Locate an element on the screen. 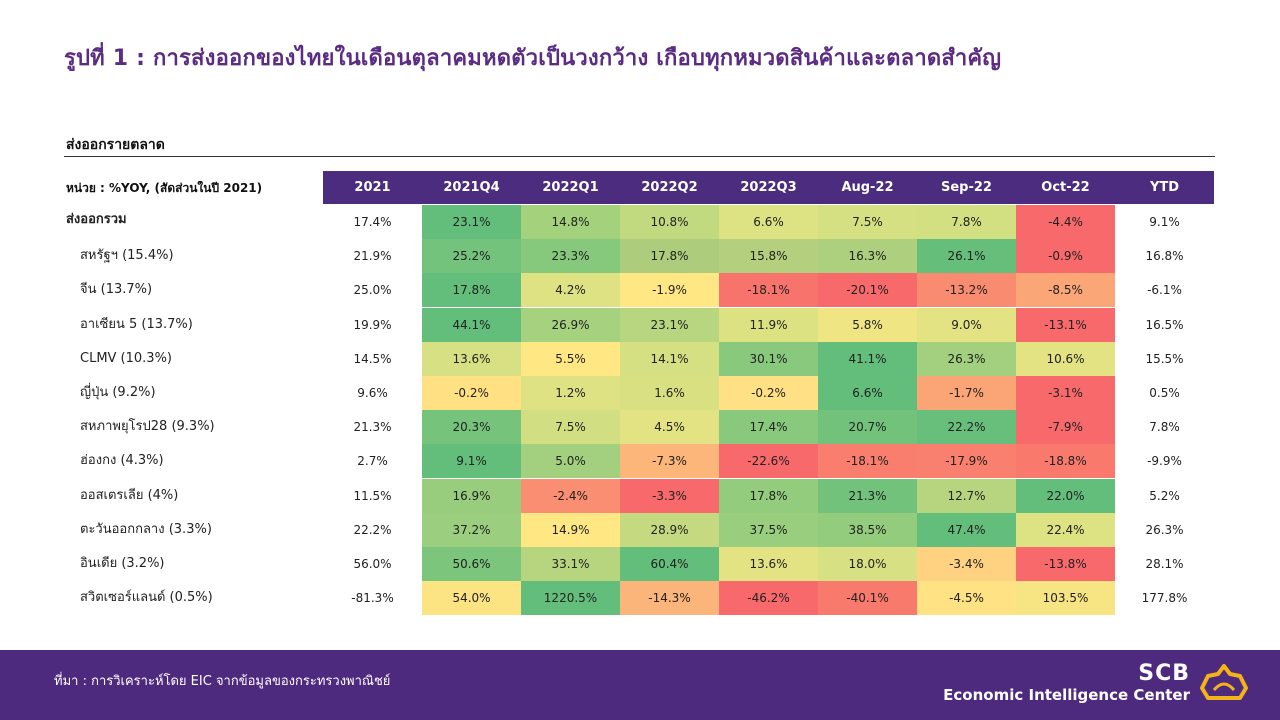  table-cell: 25.0% is located at coordinates (372, 290).